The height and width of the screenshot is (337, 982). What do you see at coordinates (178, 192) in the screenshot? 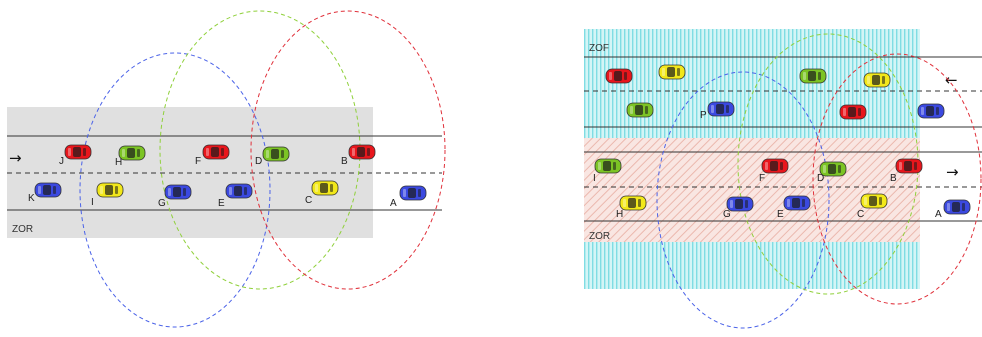
I see `vehicle-g` at bounding box center [178, 192].